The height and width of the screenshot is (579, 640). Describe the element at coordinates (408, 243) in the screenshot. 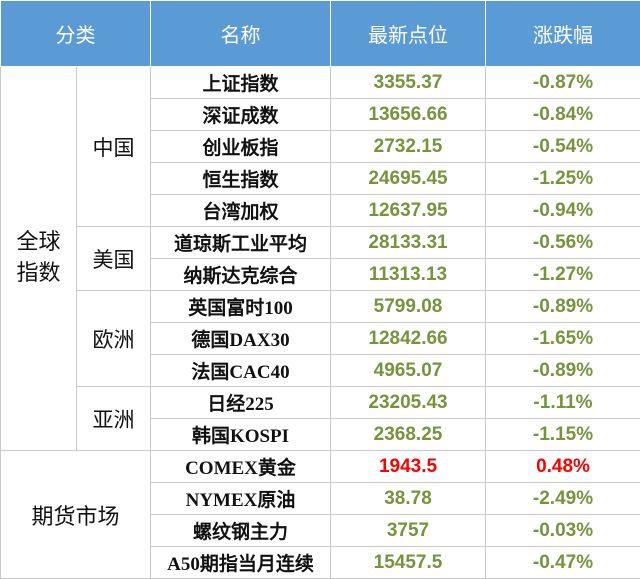

I see `value-cell: 28133.31` at that location.